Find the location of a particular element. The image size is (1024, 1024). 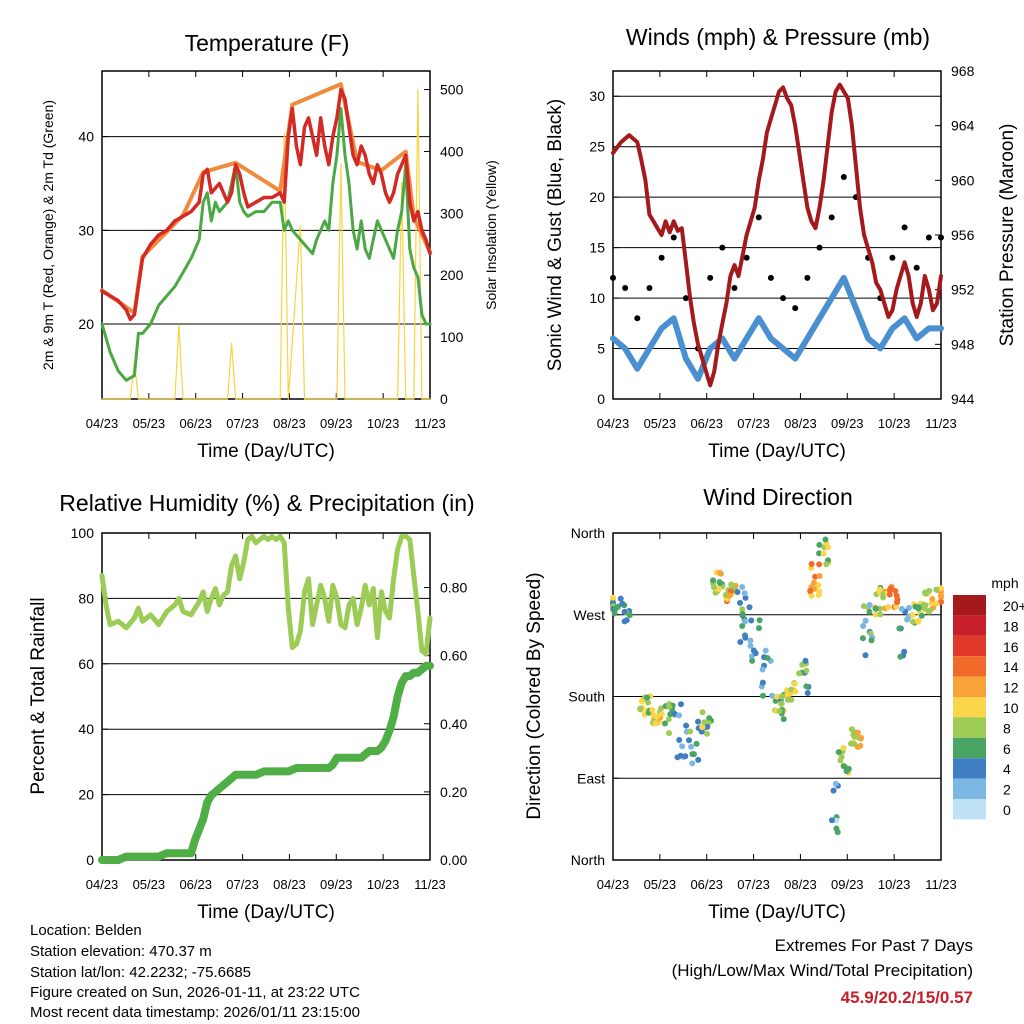

temp-2m-line is located at coordinates (266, 204).